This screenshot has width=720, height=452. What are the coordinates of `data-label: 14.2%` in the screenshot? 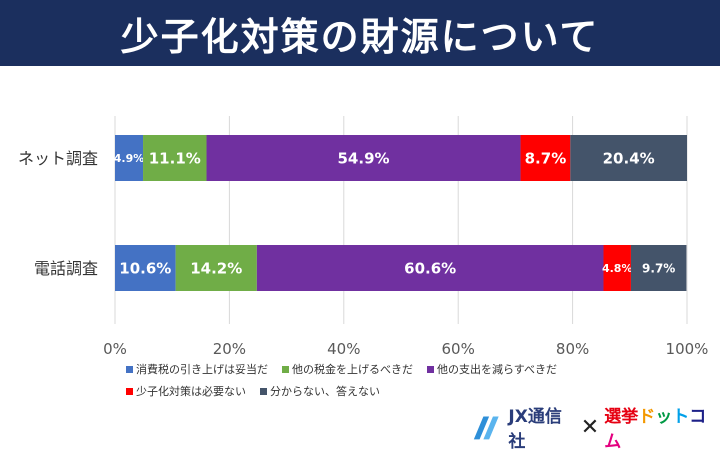 It's located at (216, 268).